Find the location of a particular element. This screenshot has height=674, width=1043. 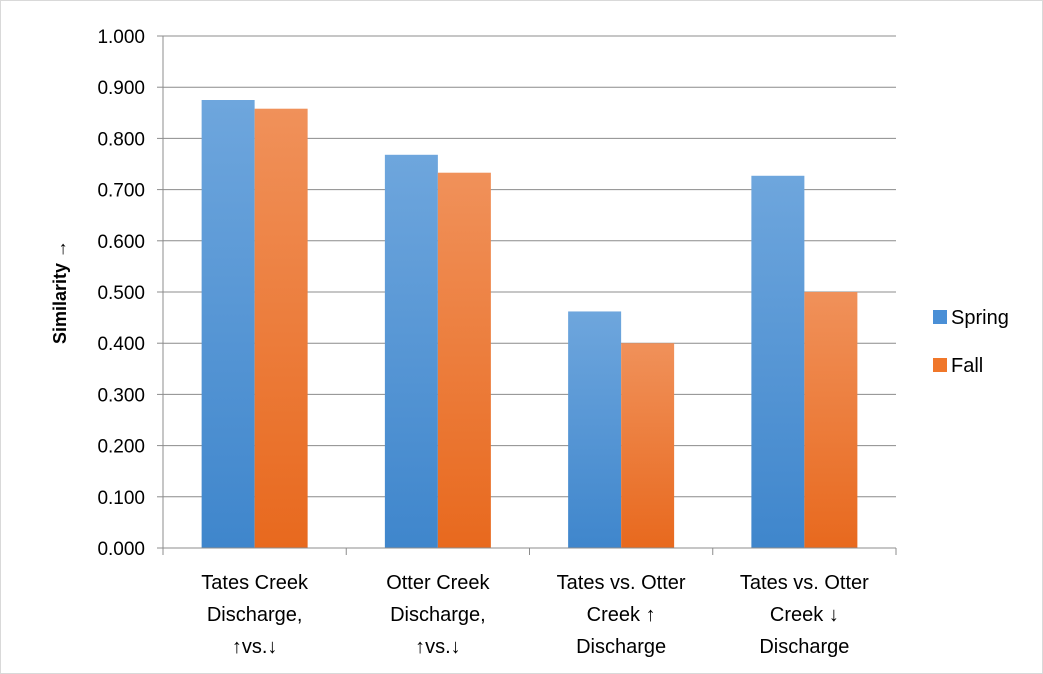

x-tick-label: Creek ↓ is located at coordinates (804, 615).